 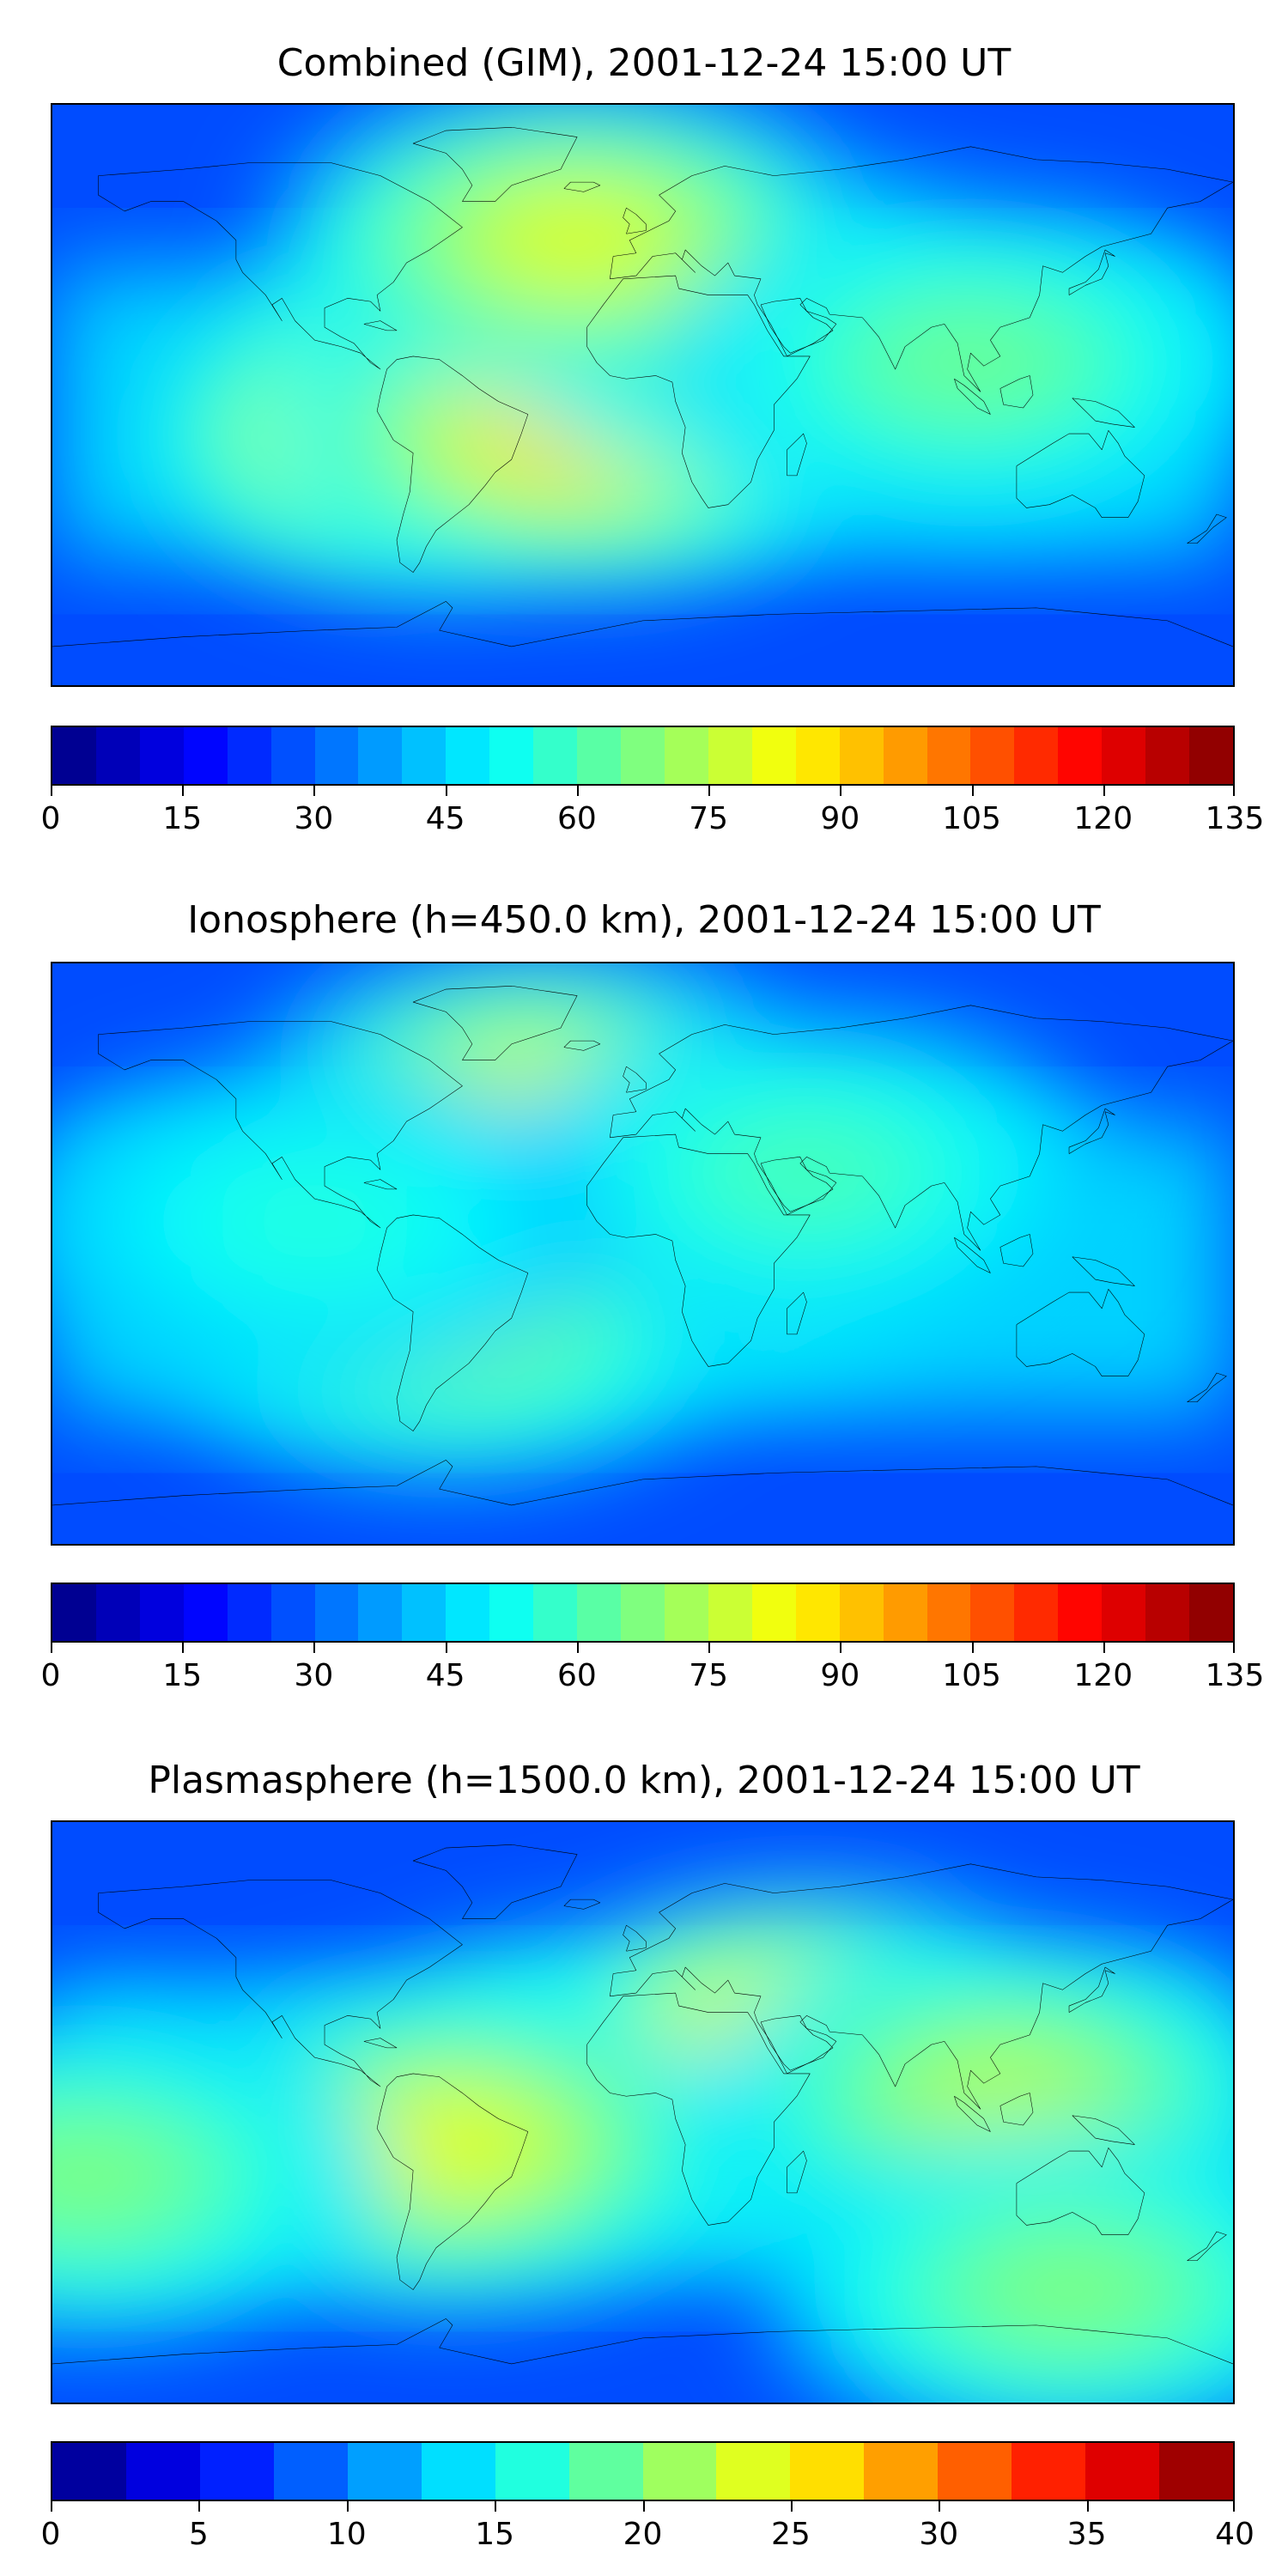 I want to click on colorbar-tick-label: 20, so click(x=643, y=2535).